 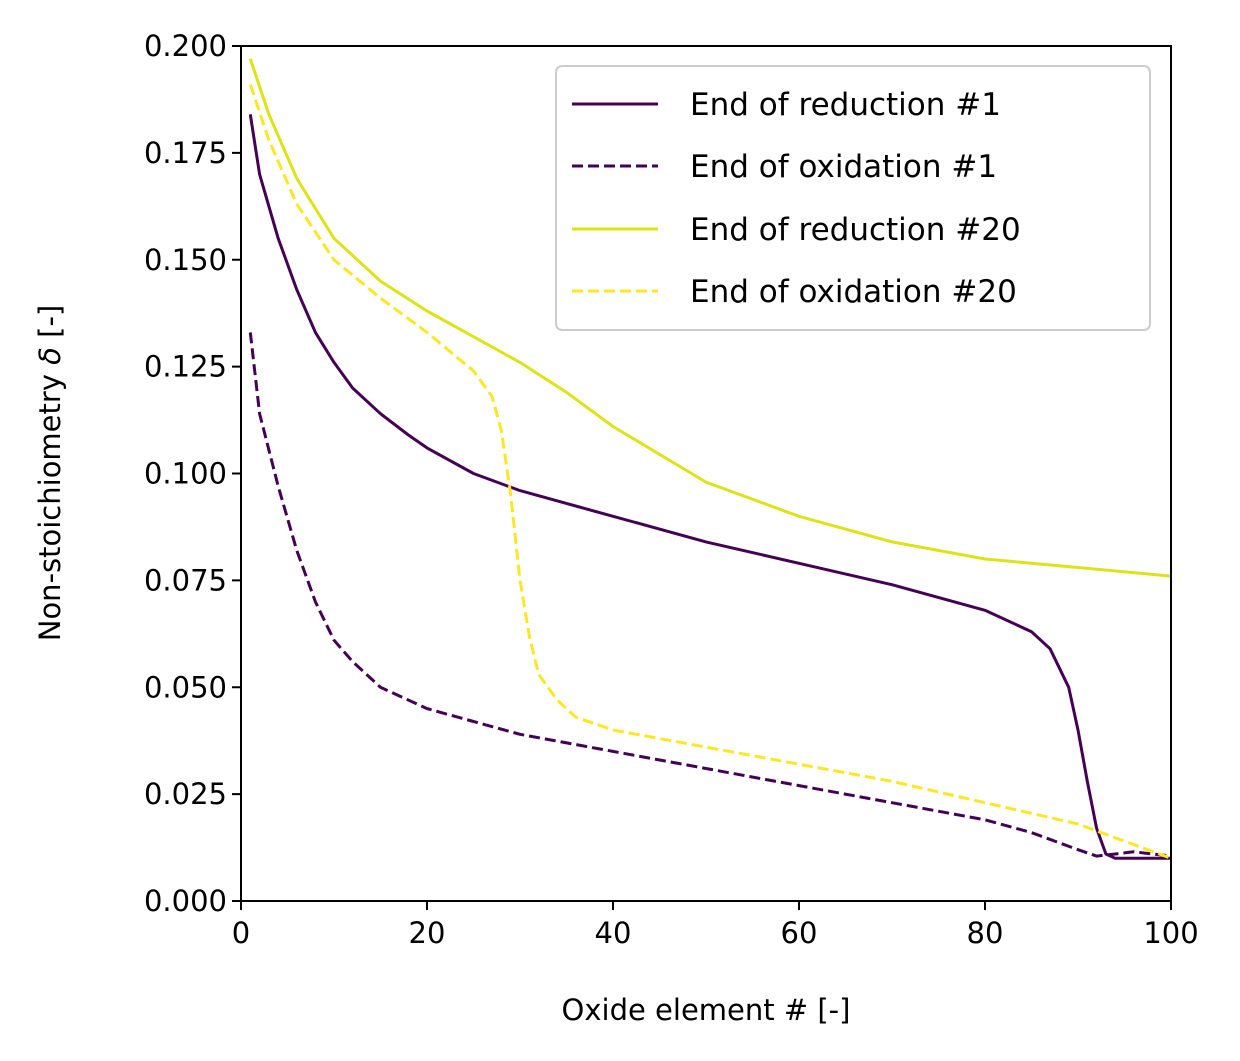 I want to click on y-tick-label: 0.175, so click(x=185, y=153).